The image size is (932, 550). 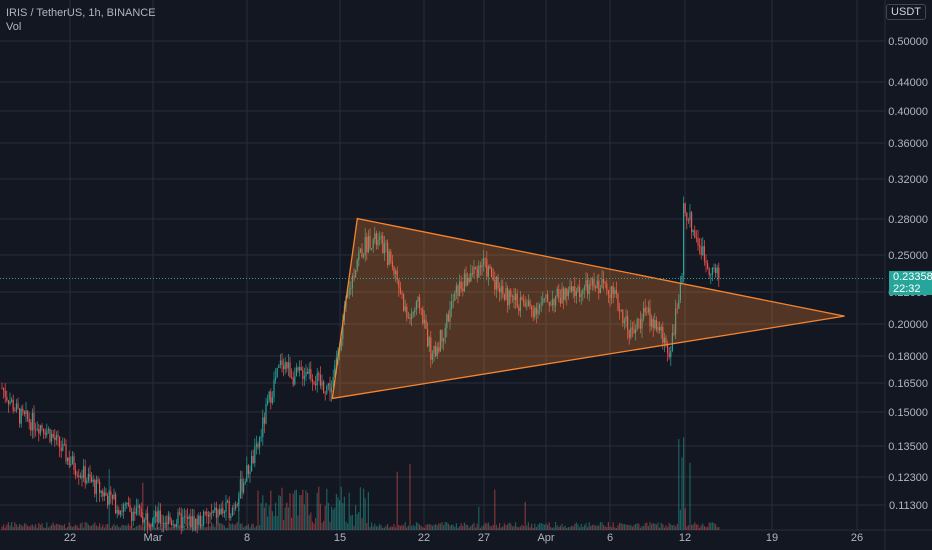 What do you see at coordinates (906, 12) in the screenshot?
I see `currency-button: USDT` at bounding box center [906, 12].